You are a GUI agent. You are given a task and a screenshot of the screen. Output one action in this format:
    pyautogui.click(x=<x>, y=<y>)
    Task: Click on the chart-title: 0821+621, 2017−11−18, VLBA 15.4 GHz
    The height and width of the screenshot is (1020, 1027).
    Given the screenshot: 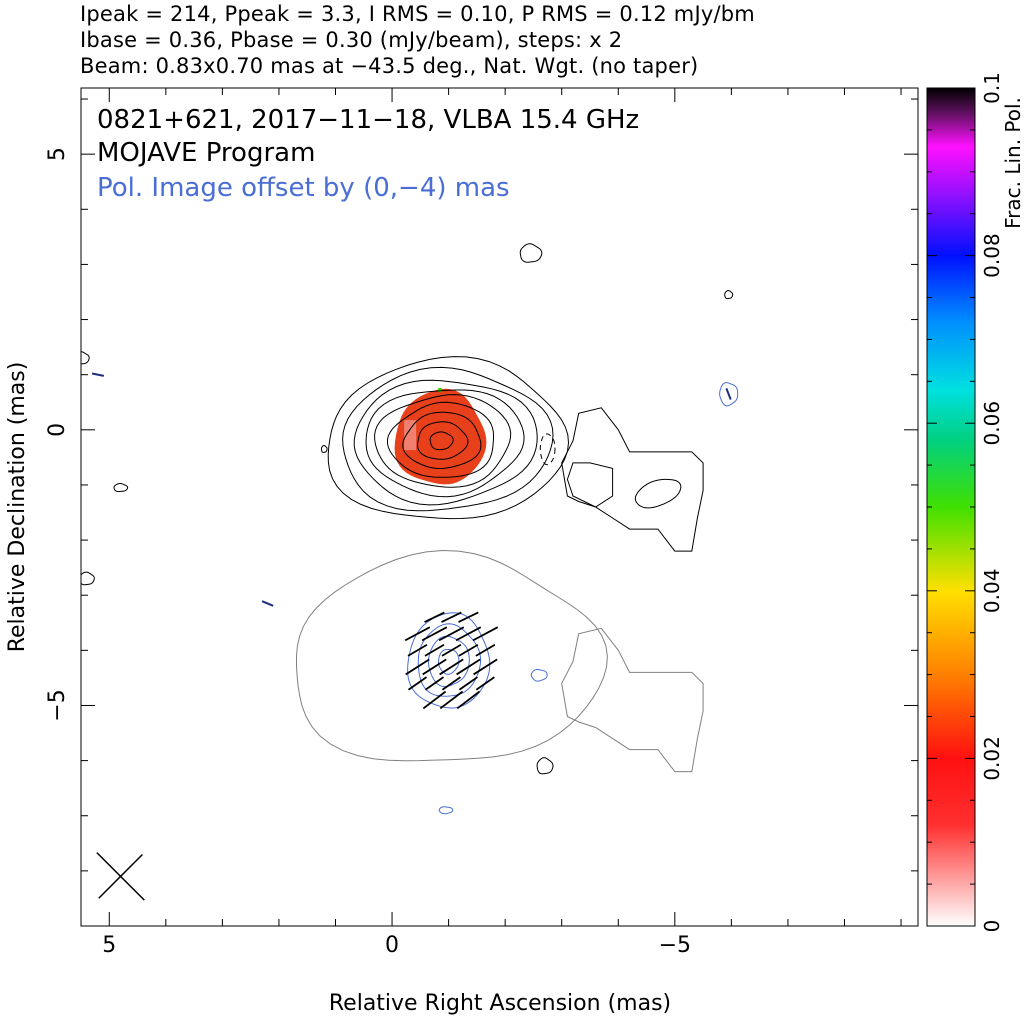 What is the action you would take?
    pyautogui.click(x=368, y=120)
    